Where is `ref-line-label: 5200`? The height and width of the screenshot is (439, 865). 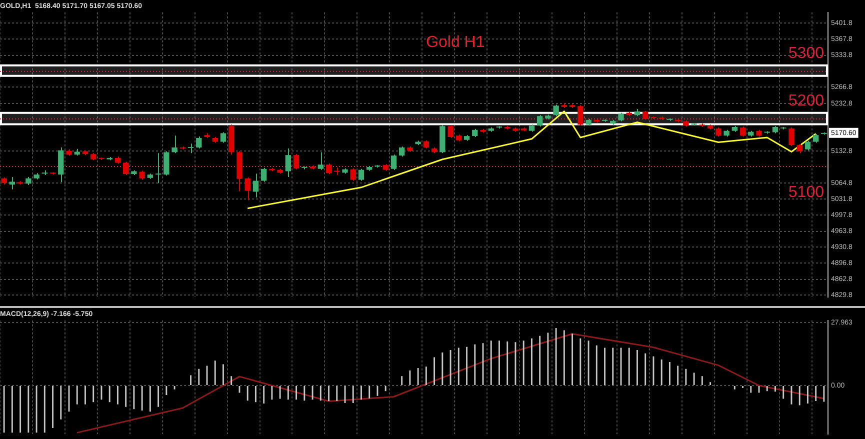
ref-line-label: 5200 is located at coordinates (806, 101).